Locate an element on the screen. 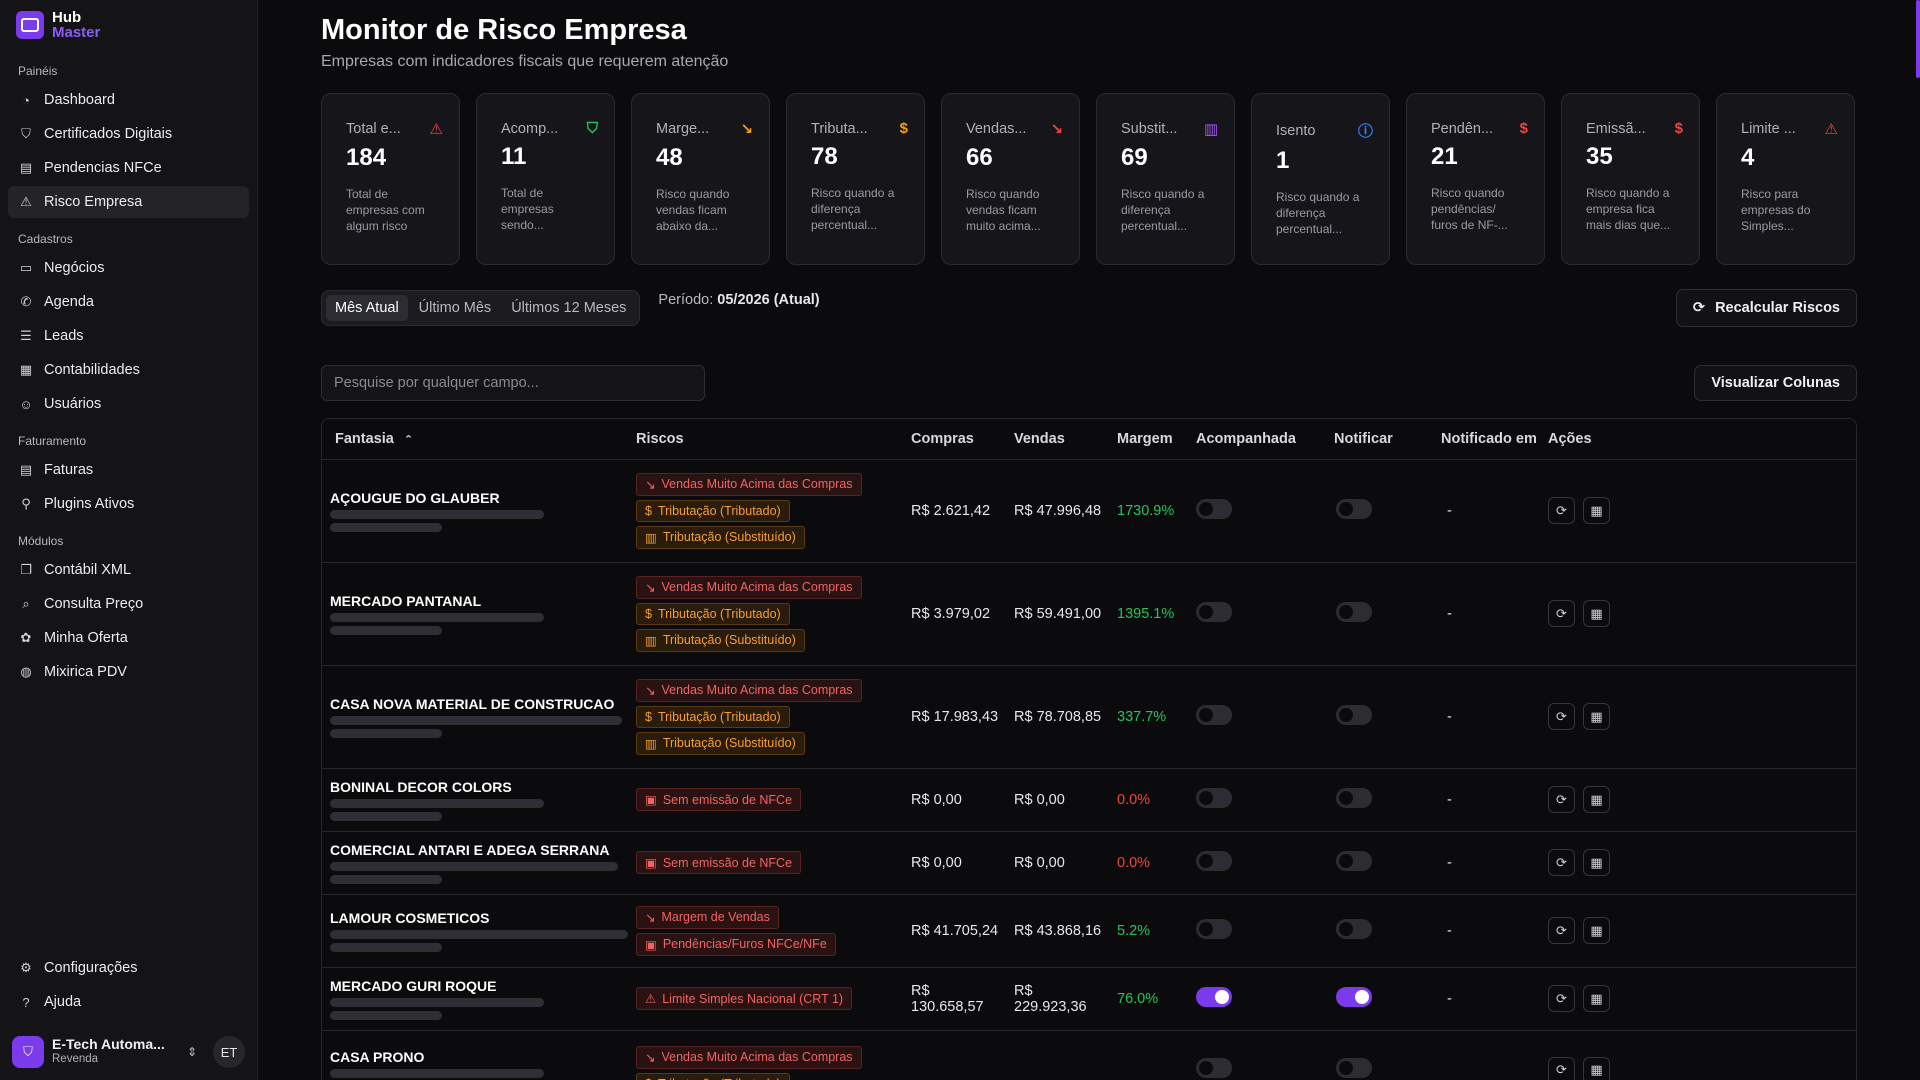 Image resolution: width=1920 pixels, height=1080 pixels. redacted-text-bar is located at coordinates (386, 879).